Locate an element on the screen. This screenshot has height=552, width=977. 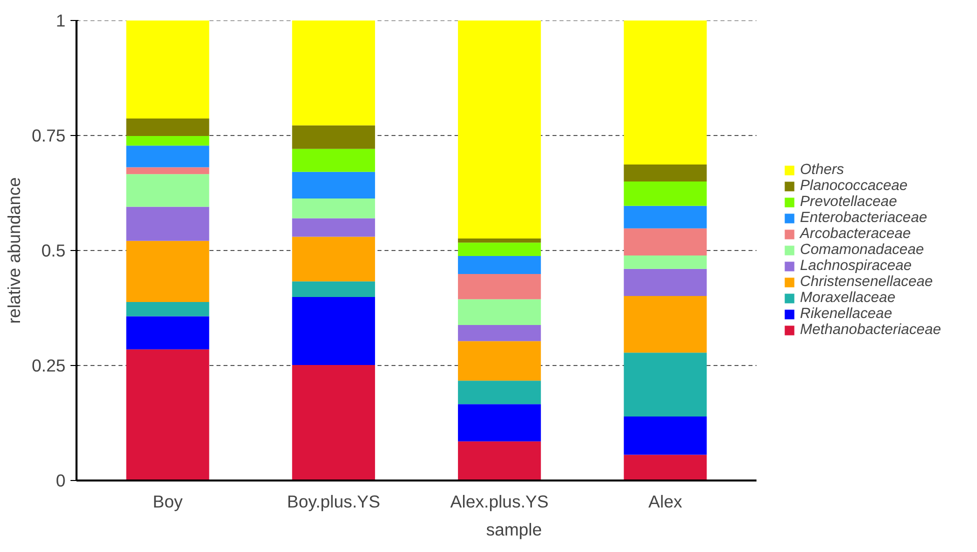
legend-label: Enterobacteriaceae is located at coordinates (864, 218).